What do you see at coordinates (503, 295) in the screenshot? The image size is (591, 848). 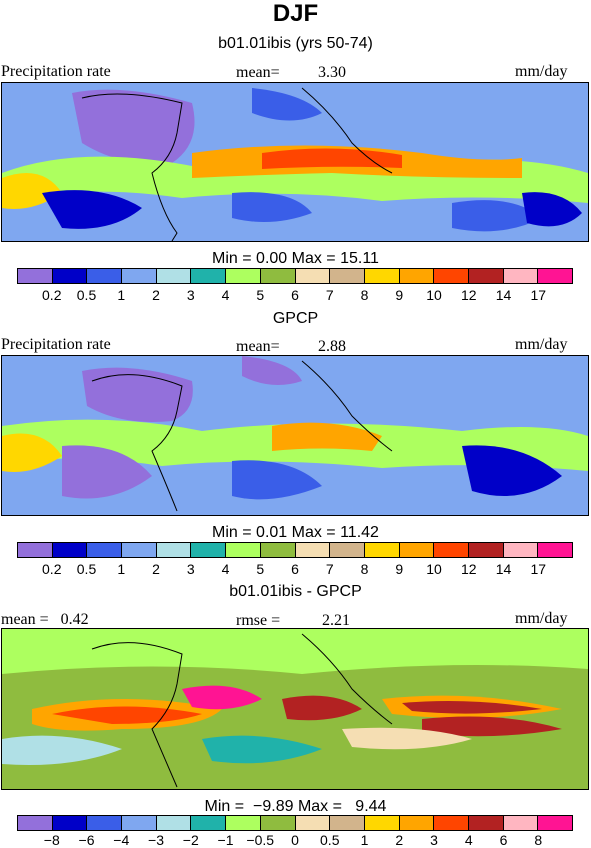 I see `colorbar-tick-label: 14` at bounding box center [503, 295].